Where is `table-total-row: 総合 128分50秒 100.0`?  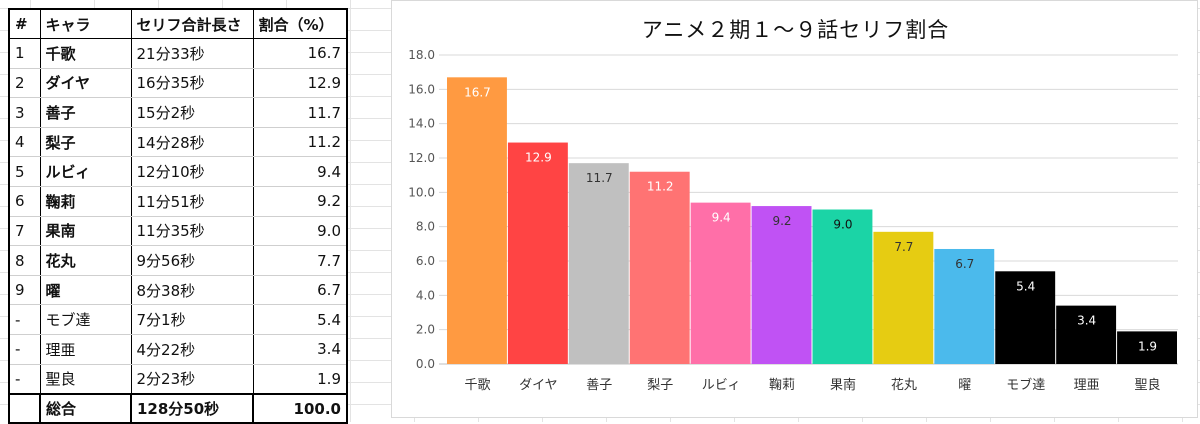
table-total-row: 総合 128分50秒 100.0 is located at coordinates (178, 408).